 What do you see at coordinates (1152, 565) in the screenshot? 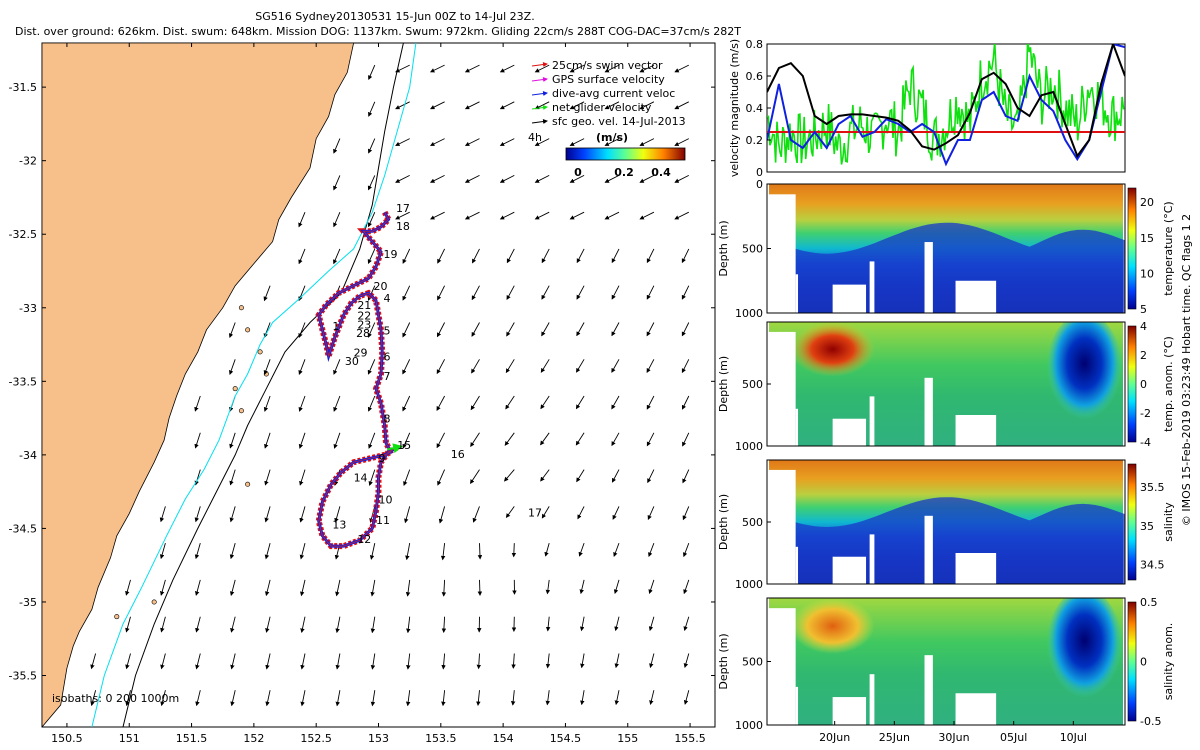
I see `salinity-cbtick-0: 34.5` at bounding box center [1152, 565].